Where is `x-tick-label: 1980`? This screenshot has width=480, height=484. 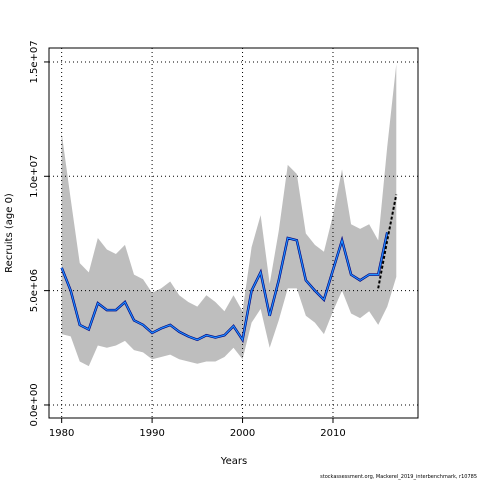
x-tick-label: 1980 is located at coordinates (61, 433).